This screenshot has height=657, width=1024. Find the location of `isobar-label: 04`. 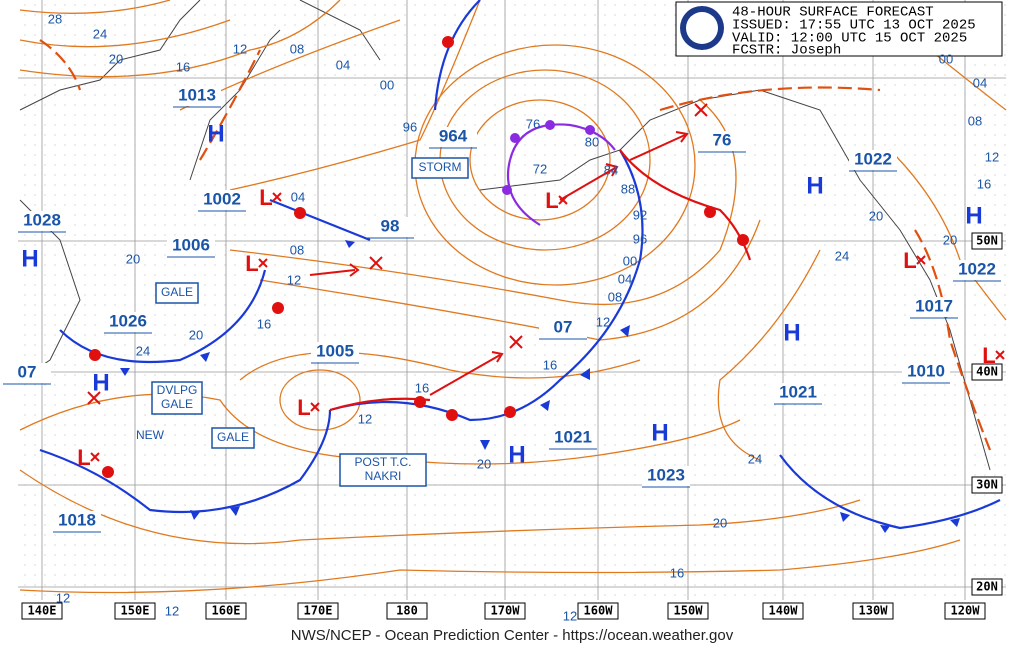

isobar-label: 04 is located at coordinates (343, 64).